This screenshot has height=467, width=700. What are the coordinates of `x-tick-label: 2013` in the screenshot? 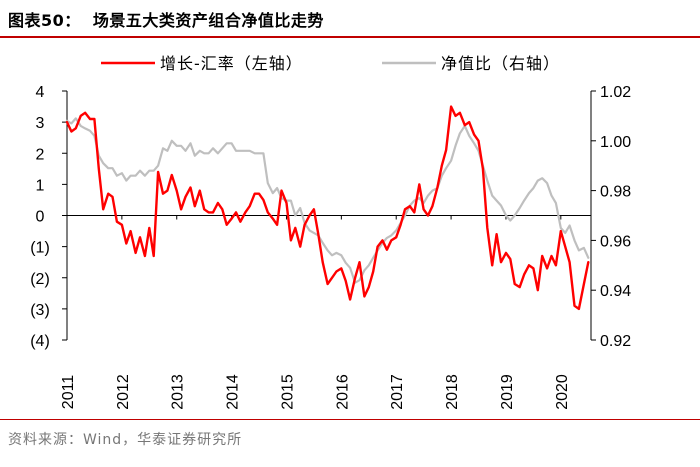 It's located at (178, 392).